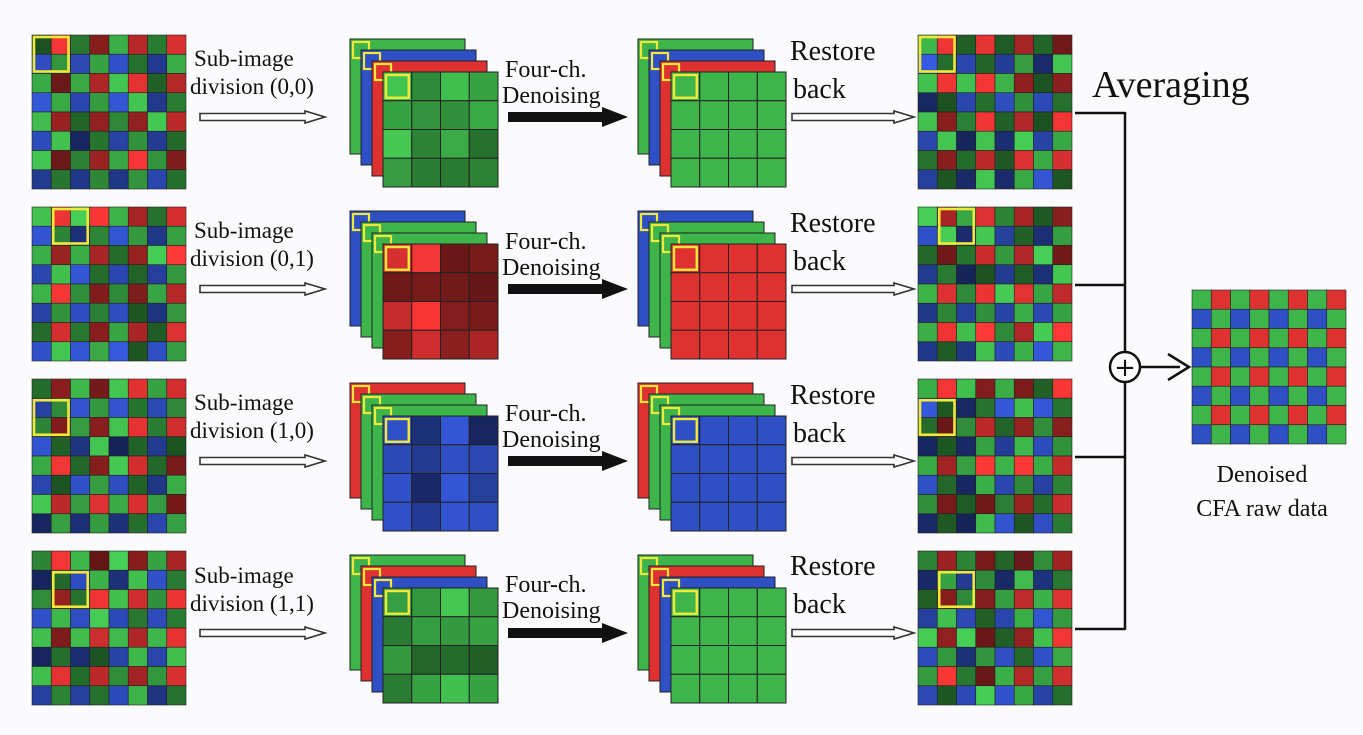  What do you see at coordinates (771, 660) in the screenshot?
I see `dstack-3-front-cell` at bounding box center [771, 660].